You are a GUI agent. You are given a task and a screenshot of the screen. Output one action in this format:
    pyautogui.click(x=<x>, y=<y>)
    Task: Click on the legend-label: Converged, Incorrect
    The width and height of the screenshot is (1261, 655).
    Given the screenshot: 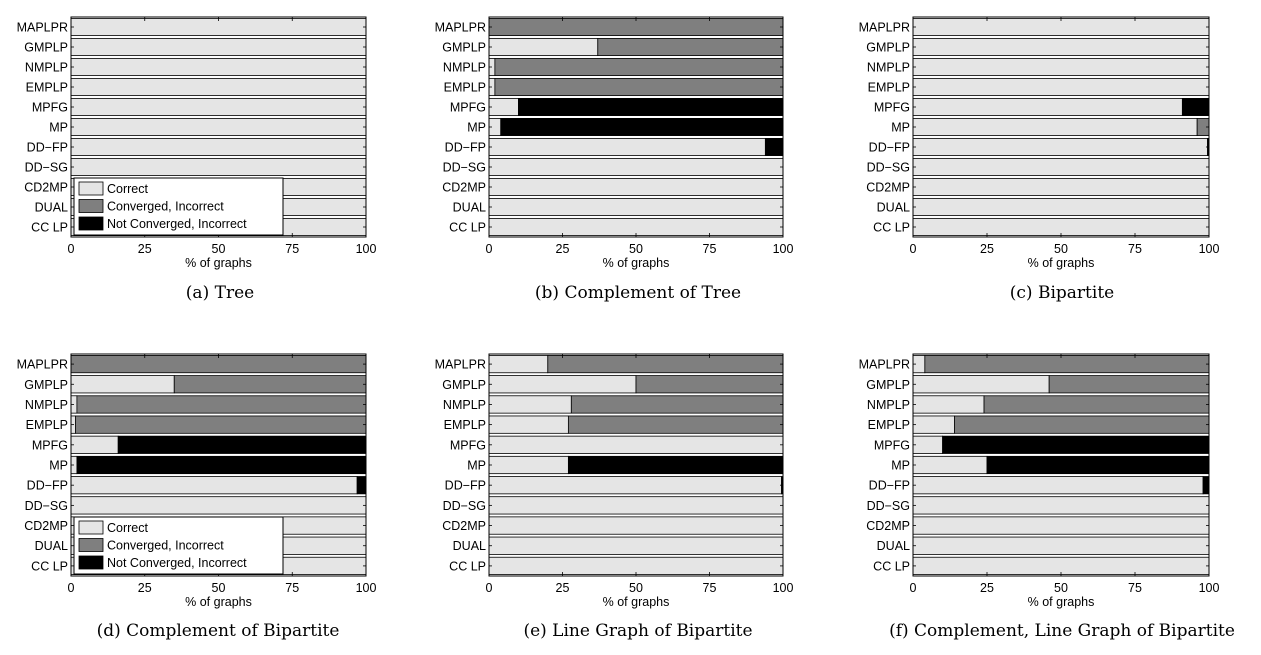 What is the action you would take?
    pyautogui.click(x=165, y=546)
    